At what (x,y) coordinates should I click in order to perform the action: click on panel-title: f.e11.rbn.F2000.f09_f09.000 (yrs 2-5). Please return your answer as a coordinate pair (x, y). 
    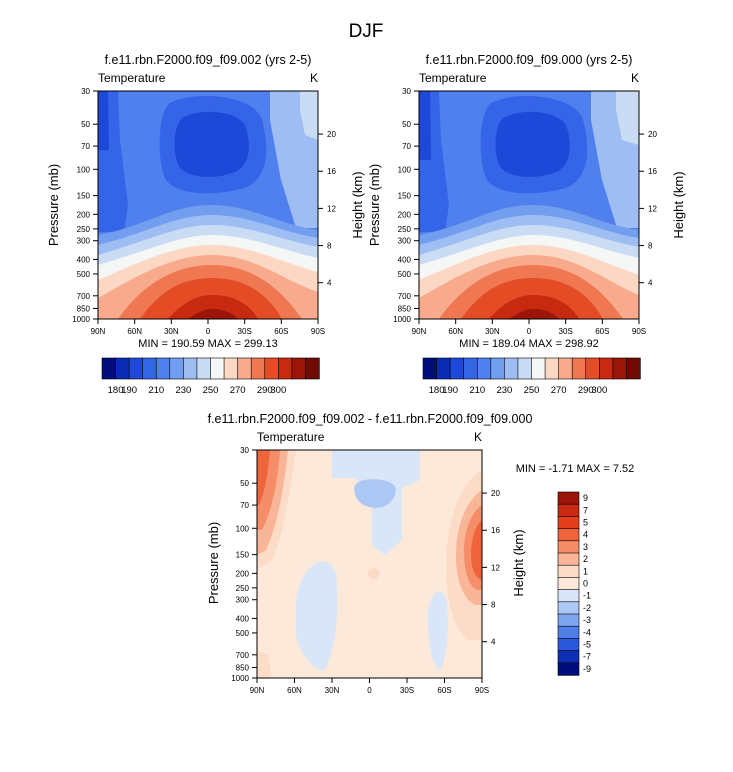
    Looking at the image, I should click on (529, 60).